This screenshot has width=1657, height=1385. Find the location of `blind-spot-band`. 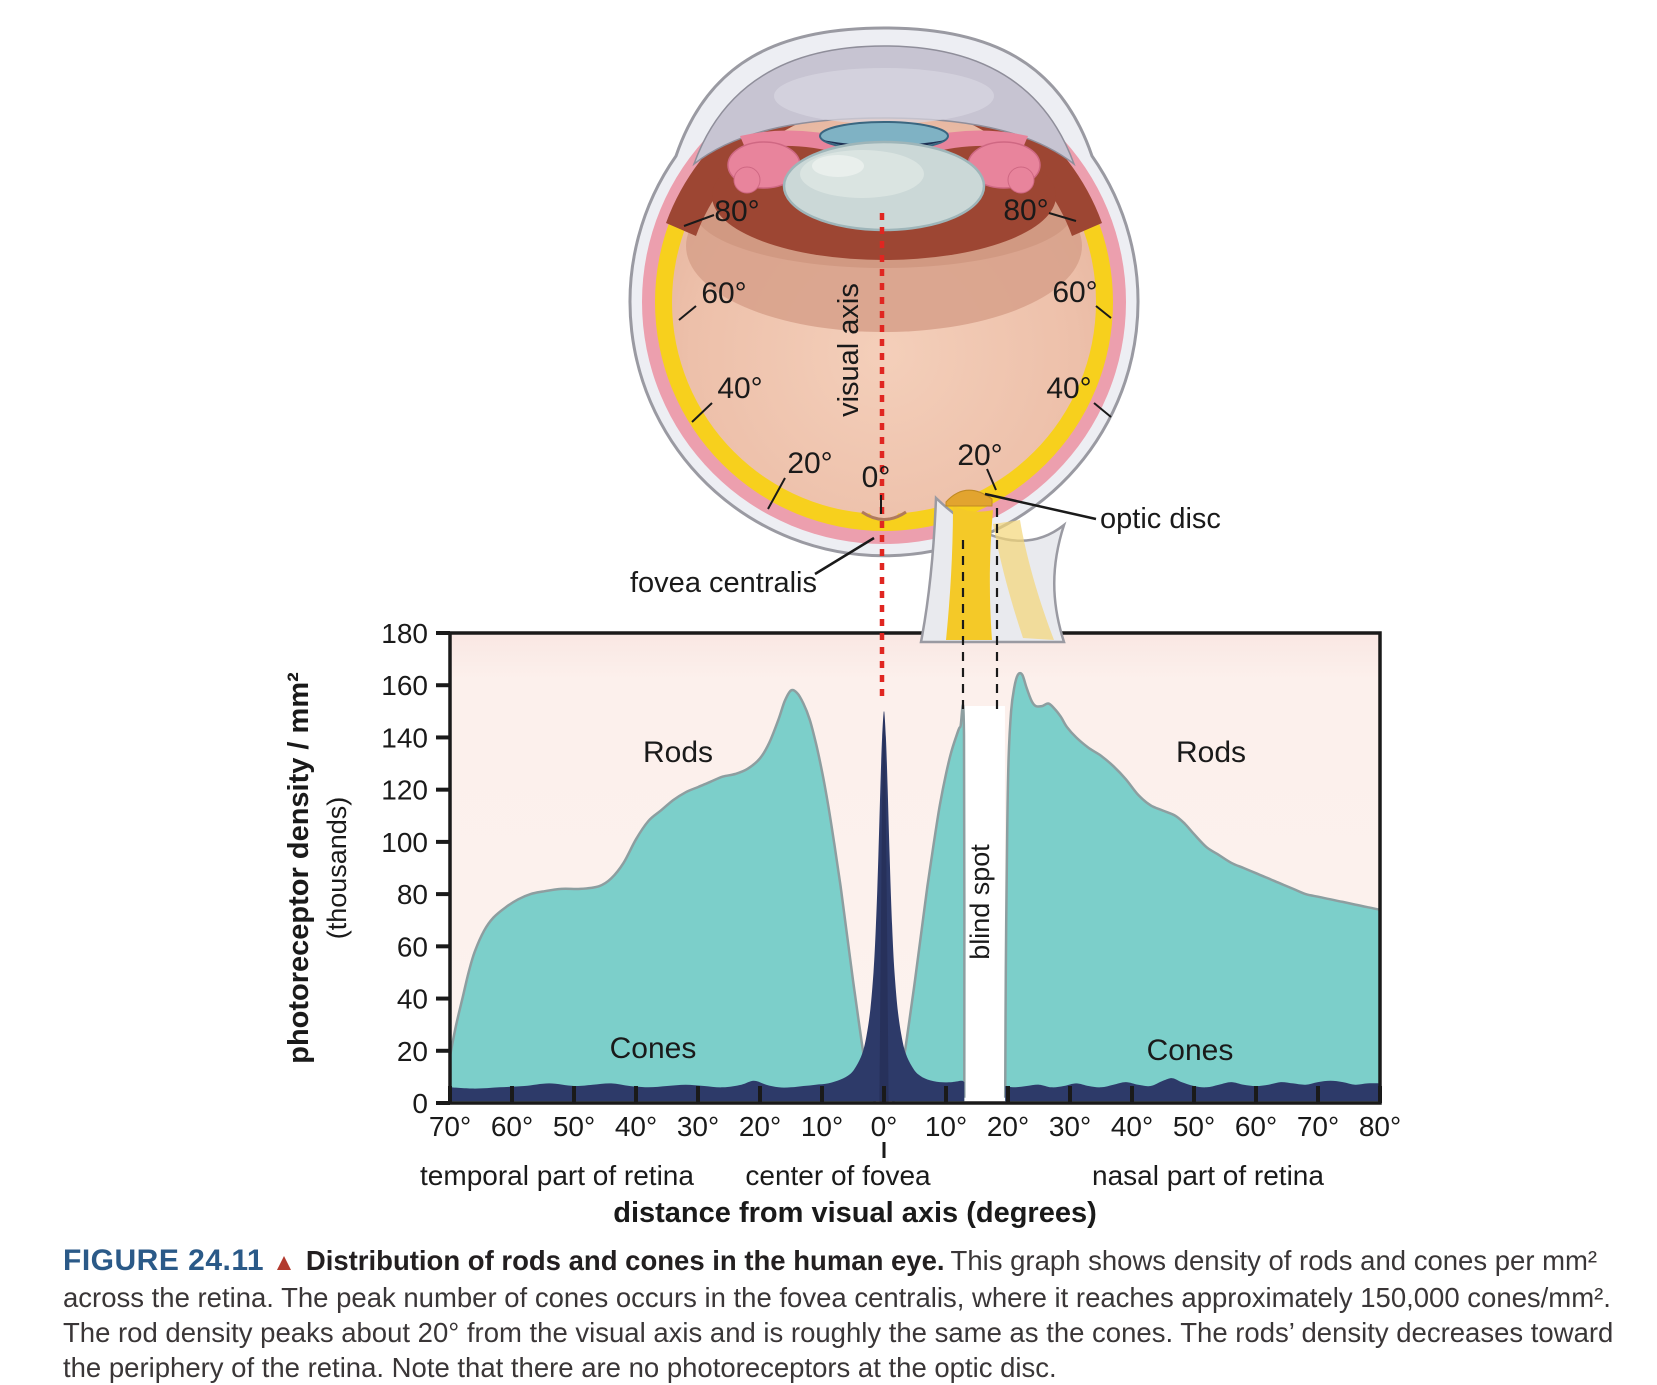

blind-spot-band is located at coordinates (984, 904).